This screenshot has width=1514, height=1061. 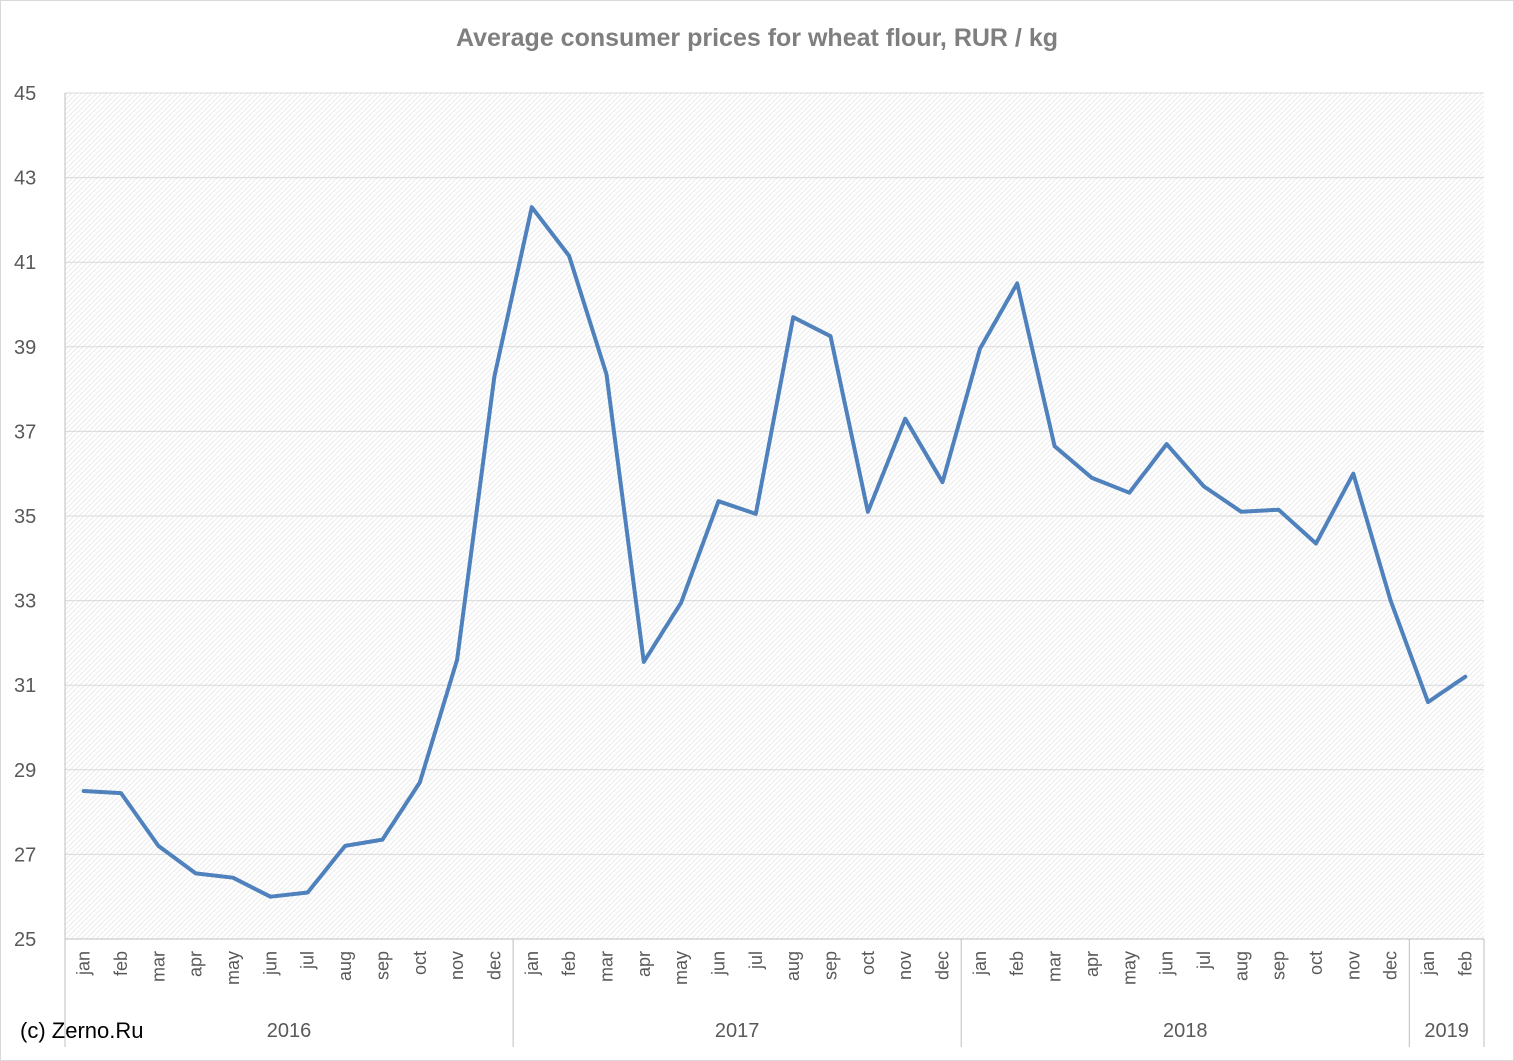 What do you see at coordinates (82, 1030) in the screenshot?
I see `copyright-text: (c) Zerno.Ru` at bounding box center [82, 1030].